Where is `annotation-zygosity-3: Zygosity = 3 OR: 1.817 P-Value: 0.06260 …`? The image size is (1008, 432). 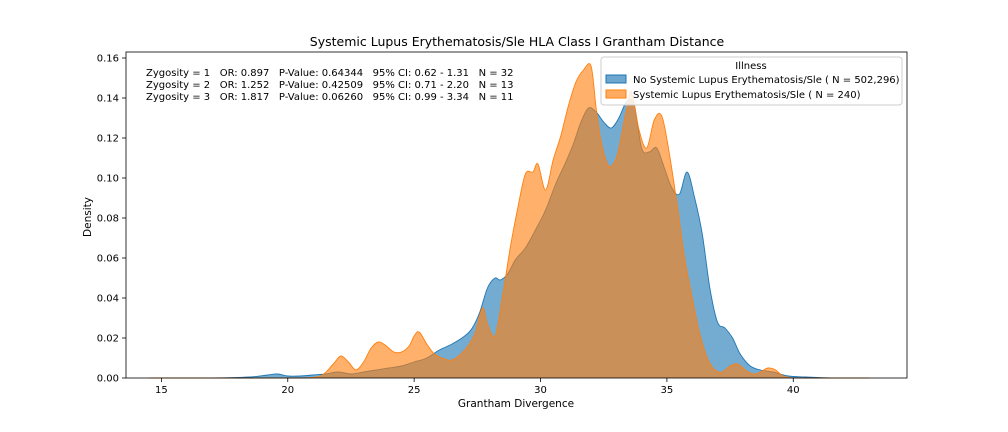
annotation-zygosity-3: Zygosity = 3 OR: 1.817 P-Value: 0.06260 … is located at coordinates (330, 97).